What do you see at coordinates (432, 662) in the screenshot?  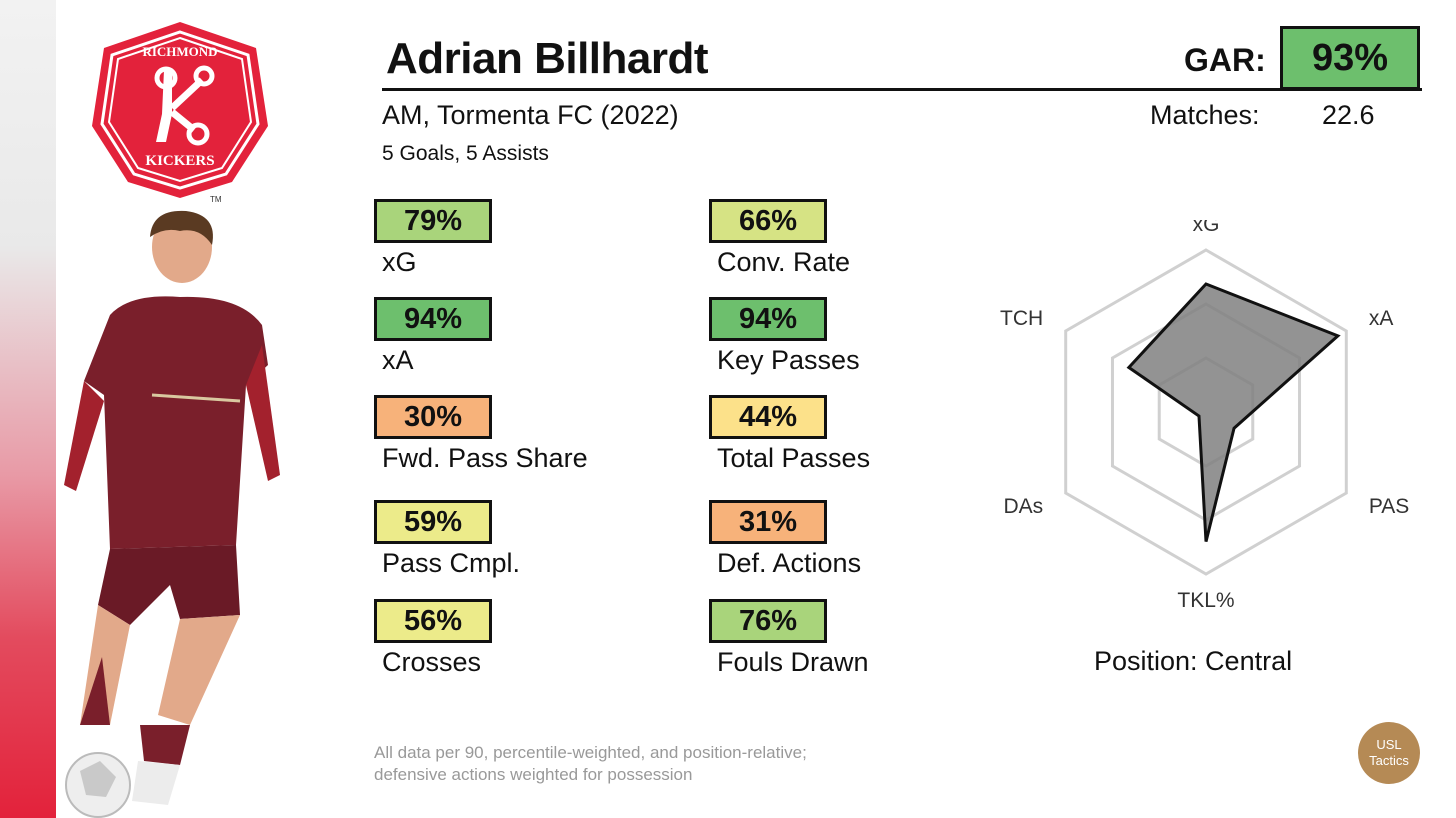 I see `metric-crosses-label: Crosses` at bounding box center [432, 662].